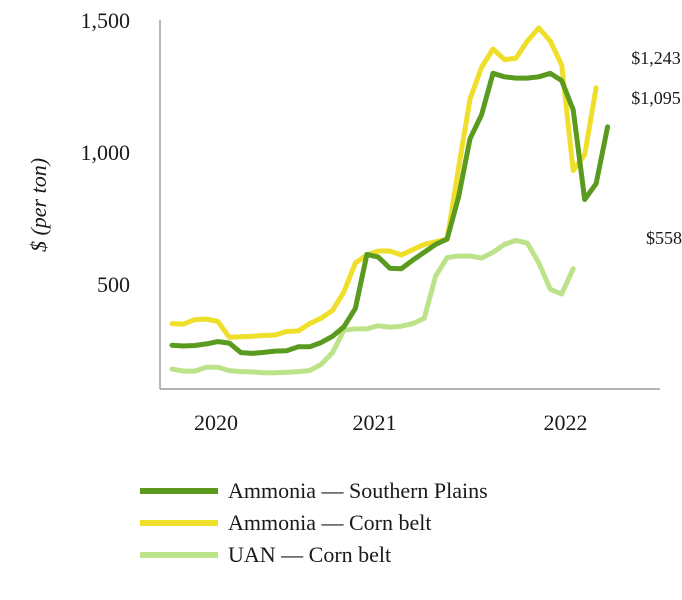 This screenshot has height=600, width=682. I want to click on y-tick-label: 1,500, so click(106, 20).